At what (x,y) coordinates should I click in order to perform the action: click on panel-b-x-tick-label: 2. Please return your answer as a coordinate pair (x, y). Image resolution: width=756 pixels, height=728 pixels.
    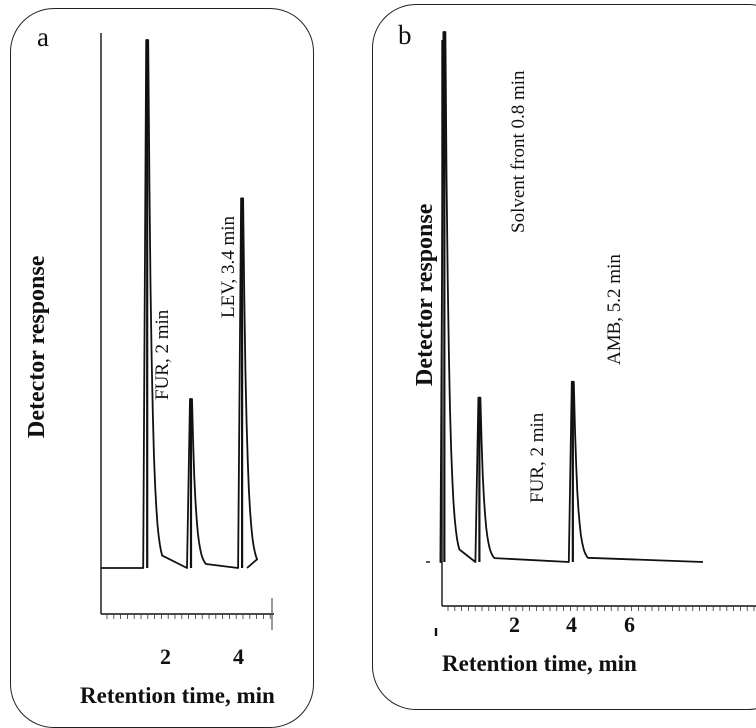
    Looking at the image, I should click on (514, 624).